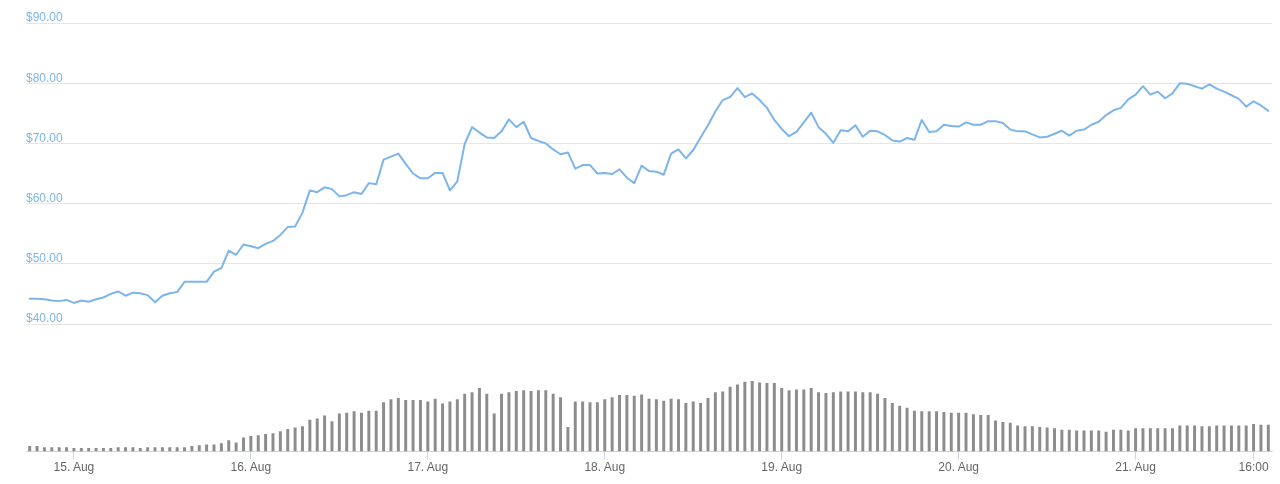 The width and height of the screenshot is (1280, 484). What do you see at coordinates (251, 467) in the screenshot?
I see `x-tick-label: 16. Aug` at bounding box center [251, 467].